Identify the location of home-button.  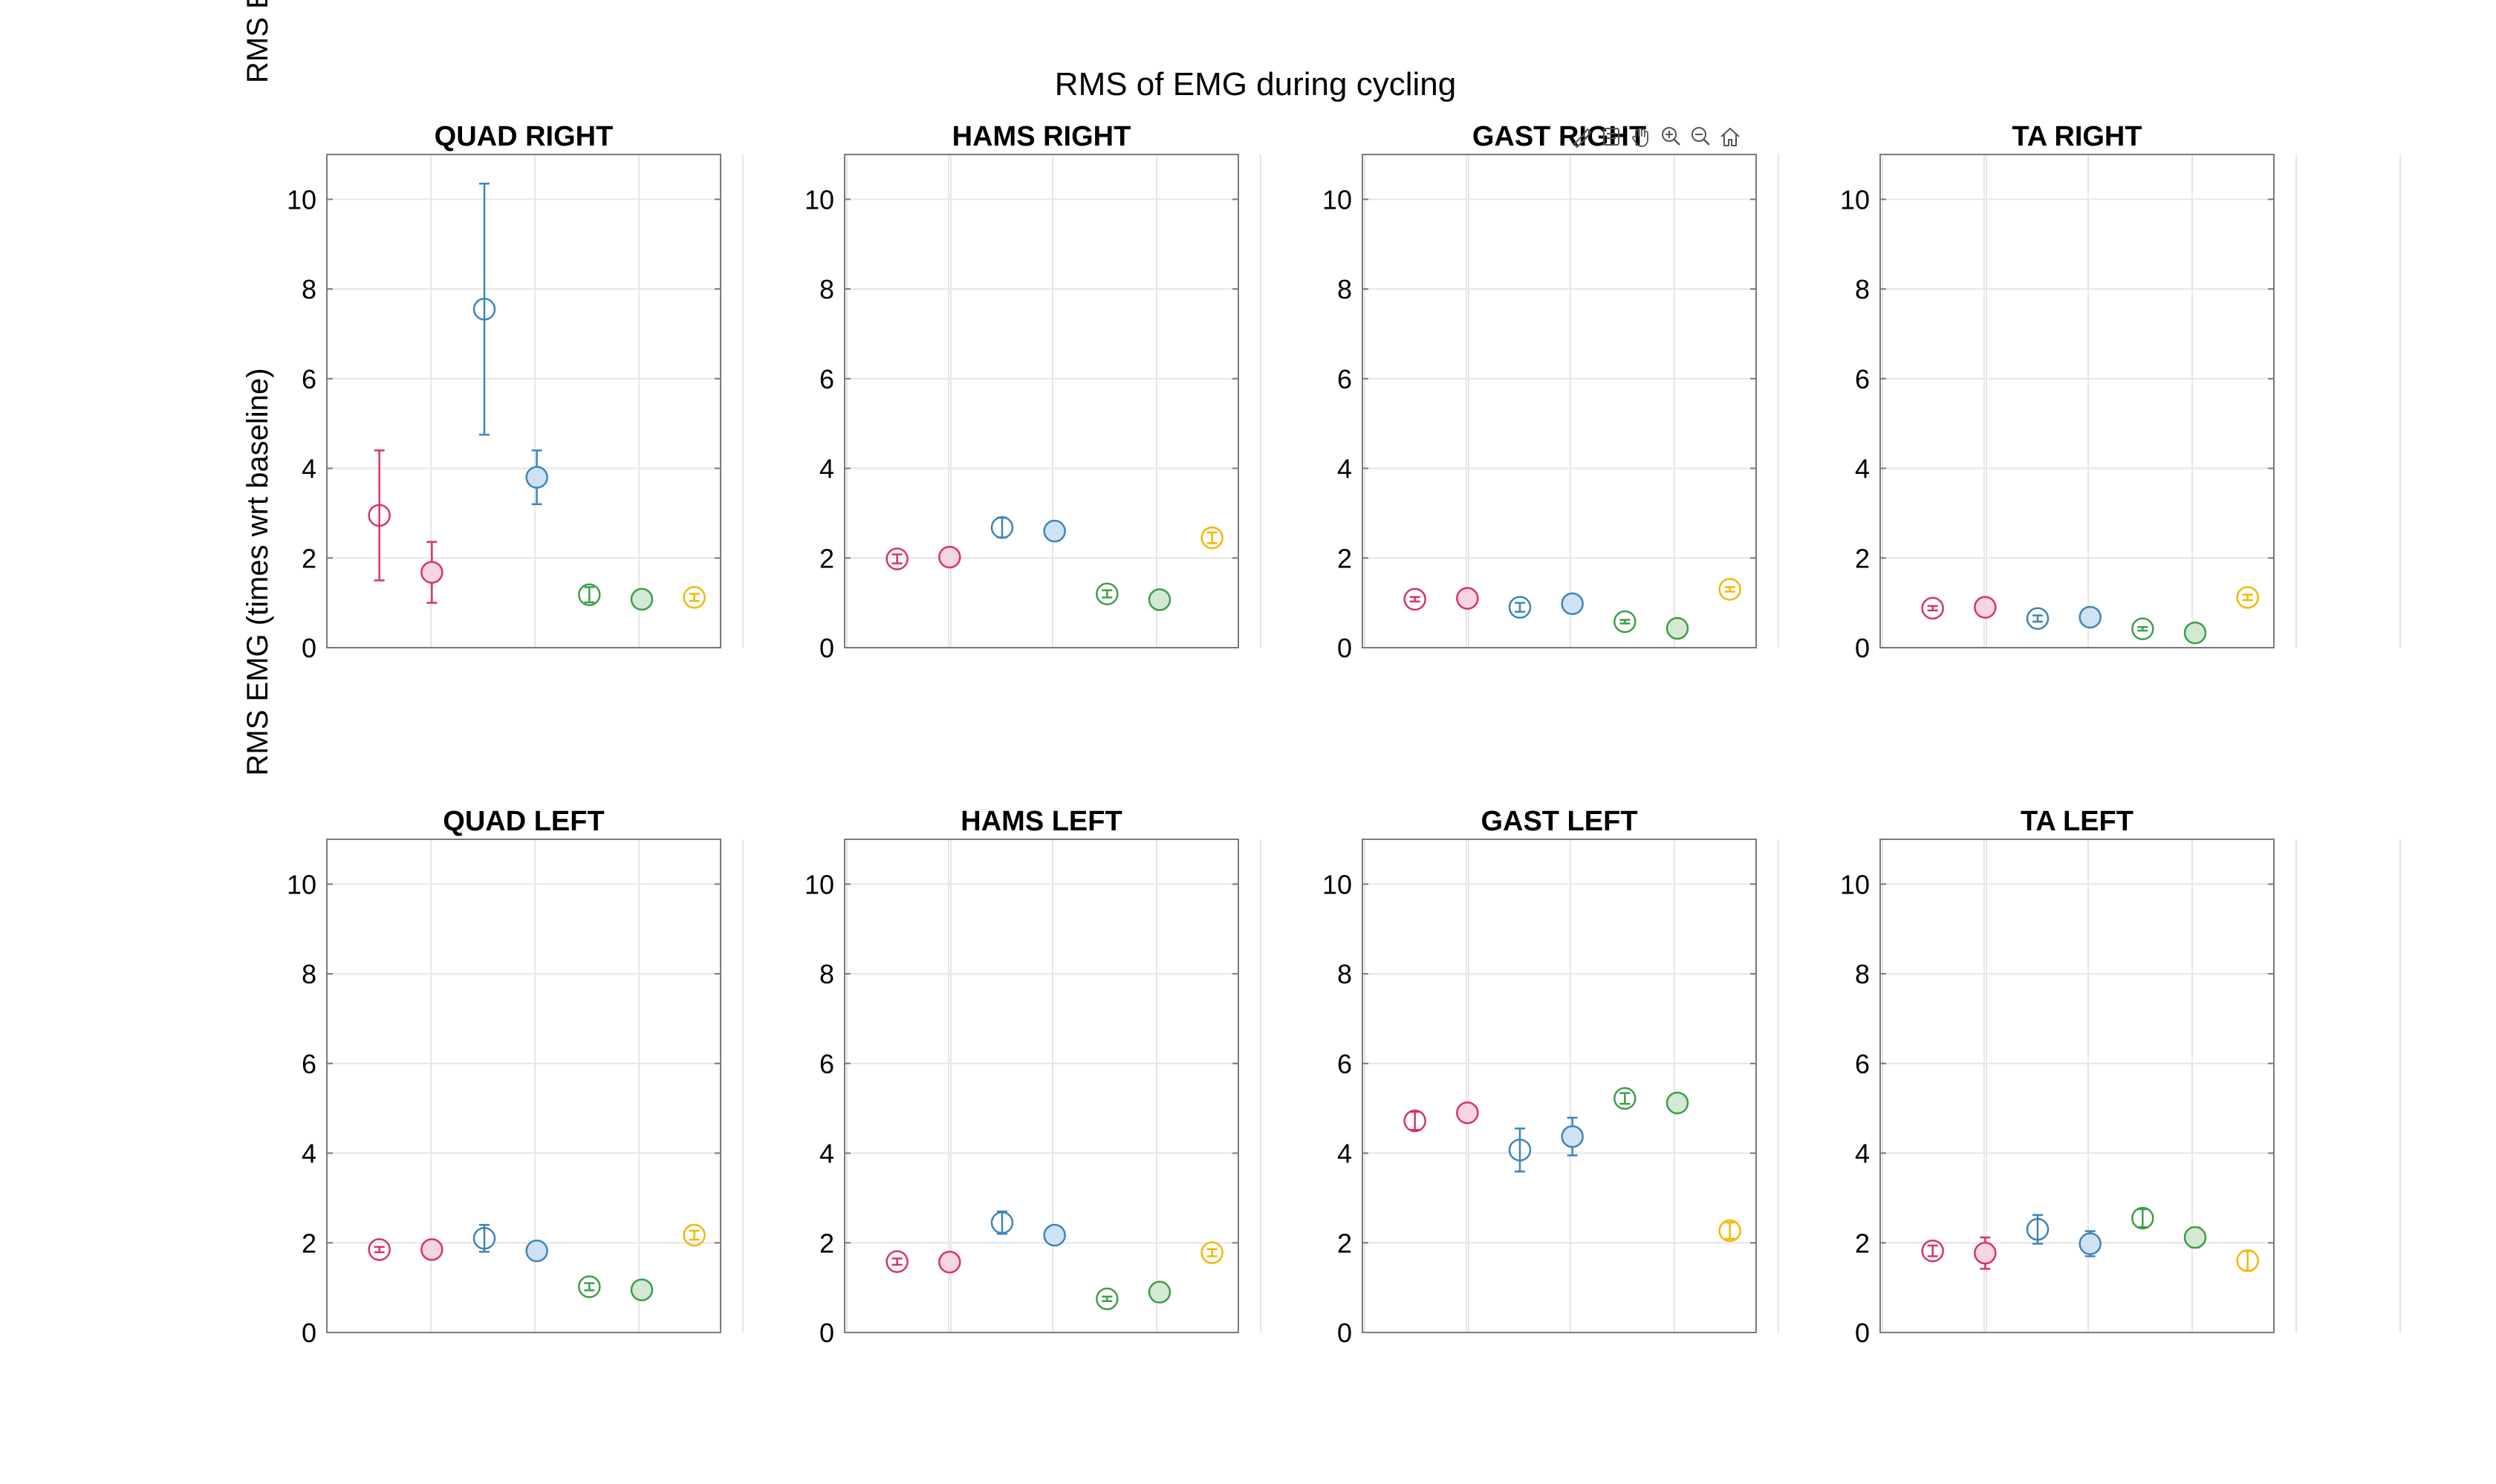
(1730, 137).